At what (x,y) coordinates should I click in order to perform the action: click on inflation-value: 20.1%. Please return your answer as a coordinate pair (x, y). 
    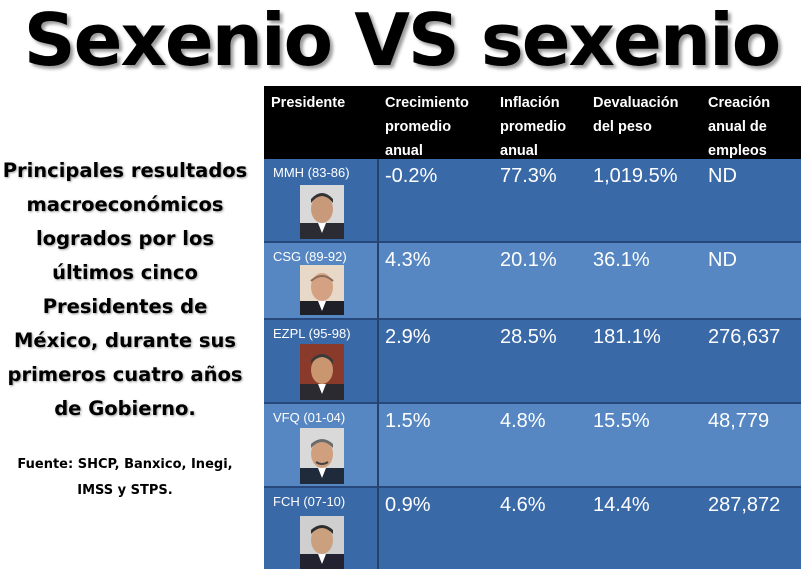
    Looking at the image, I should click on (528, 260).